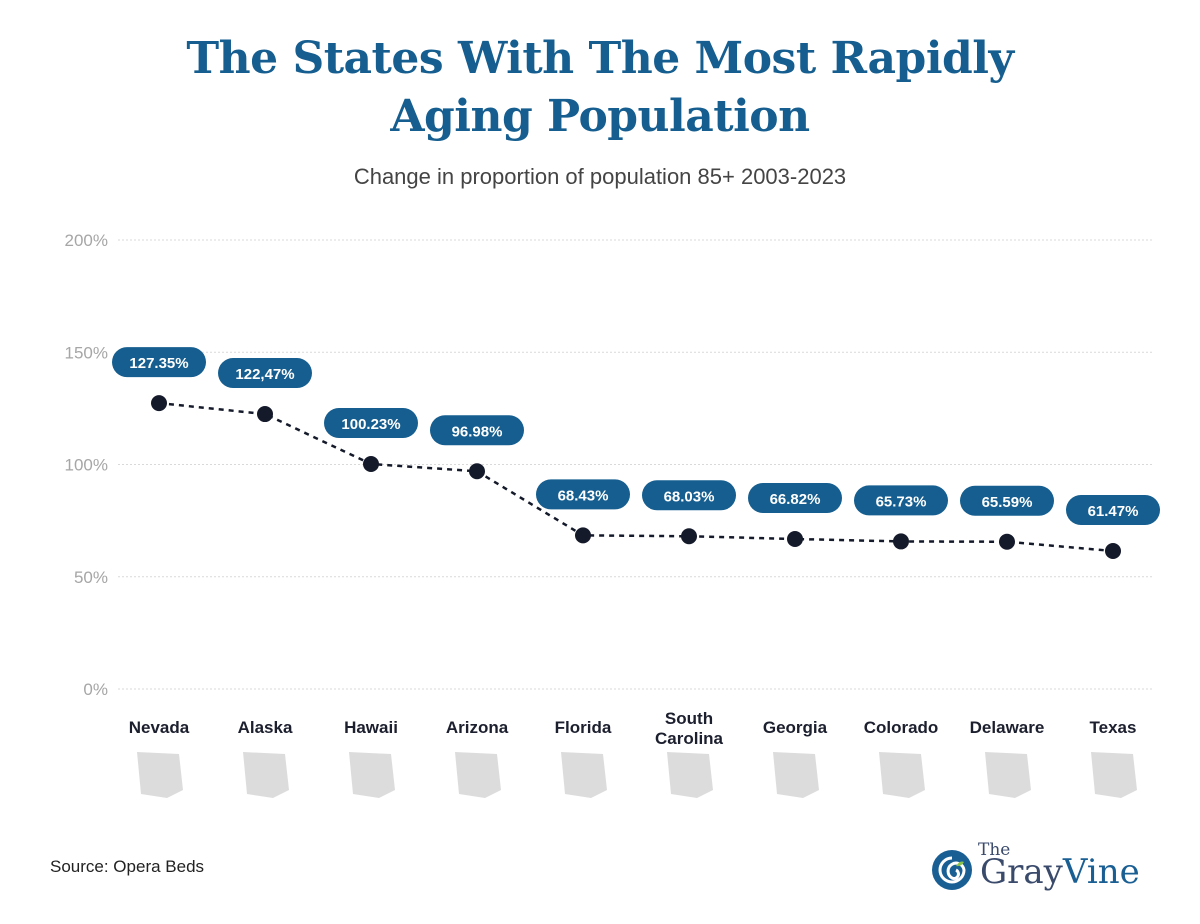  Describe the element at coordinates (1113, 727) in the screenshot. I see `x-tick-label: Texas` at that location.